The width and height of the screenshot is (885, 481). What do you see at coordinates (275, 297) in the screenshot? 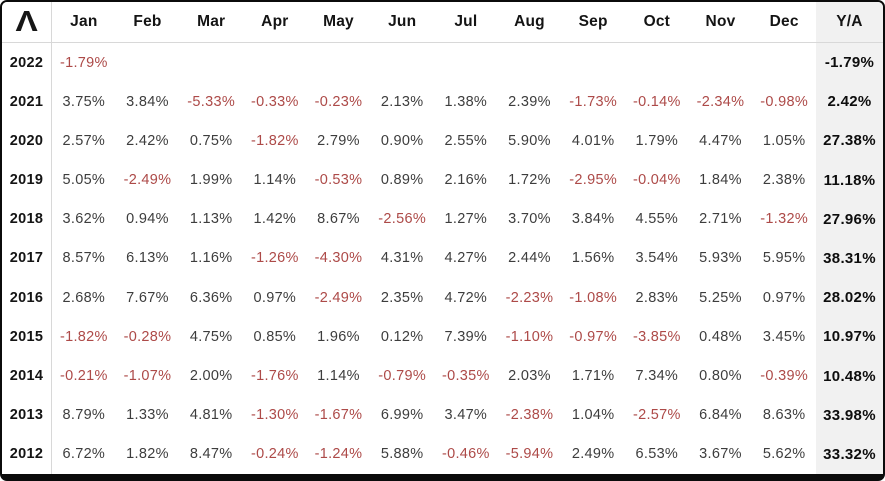
I see `cell-2016-apr: 0.97%` at bounding box center [275, 297].